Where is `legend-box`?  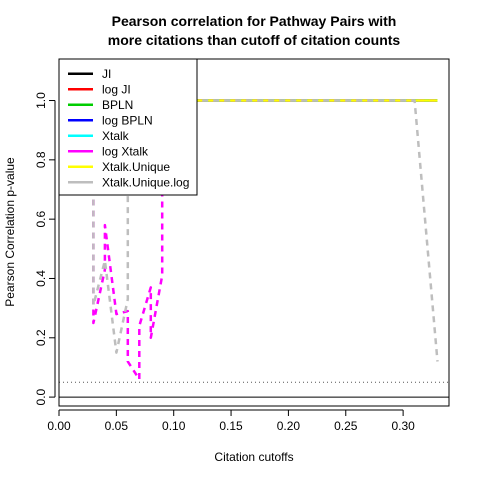
legend-box is located at coordinates (128, 127).